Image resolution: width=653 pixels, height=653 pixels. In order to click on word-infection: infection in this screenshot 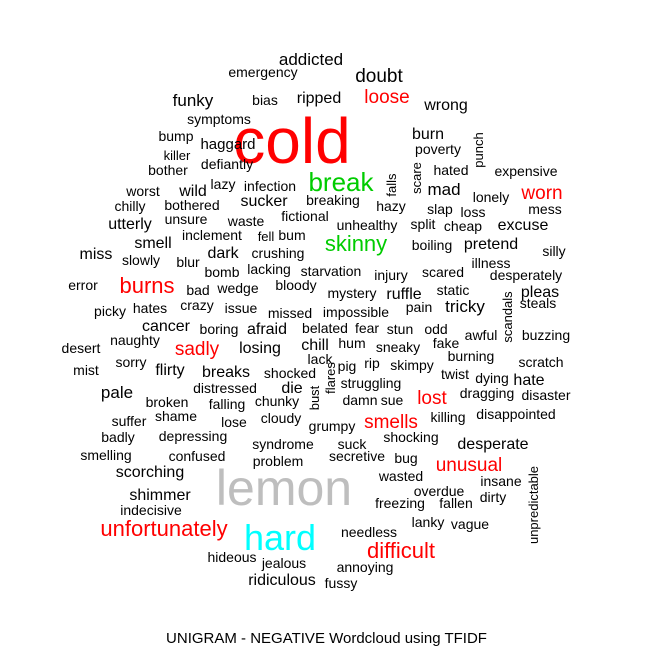, I will do `click(270, 186)`.